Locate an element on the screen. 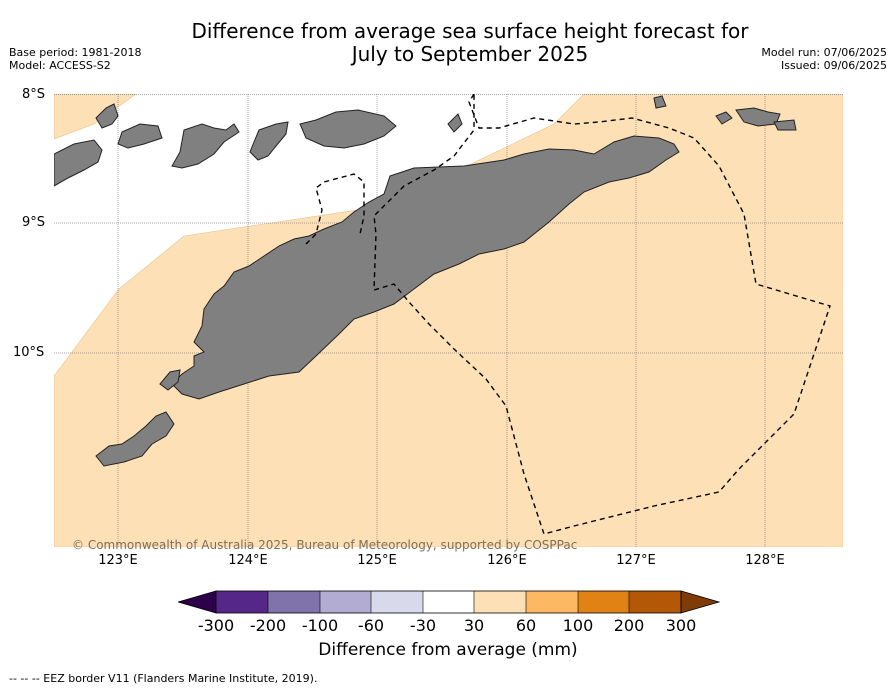  lat-label-9s: 9°S is located at coordinates (34, 222).